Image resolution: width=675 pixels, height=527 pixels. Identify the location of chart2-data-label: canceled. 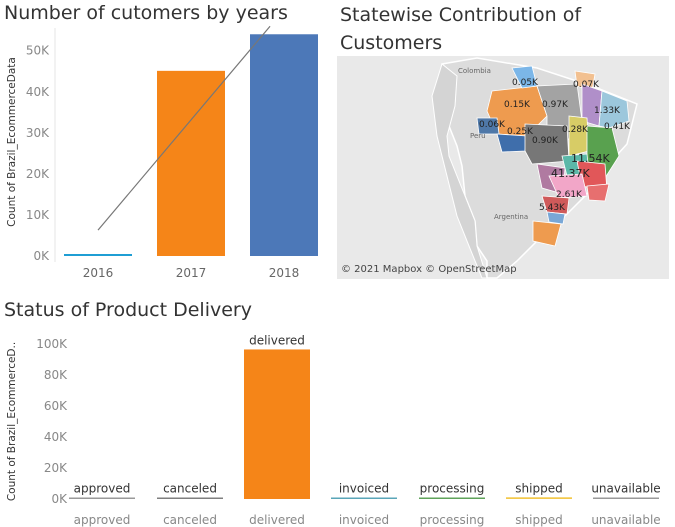
(190, 489).